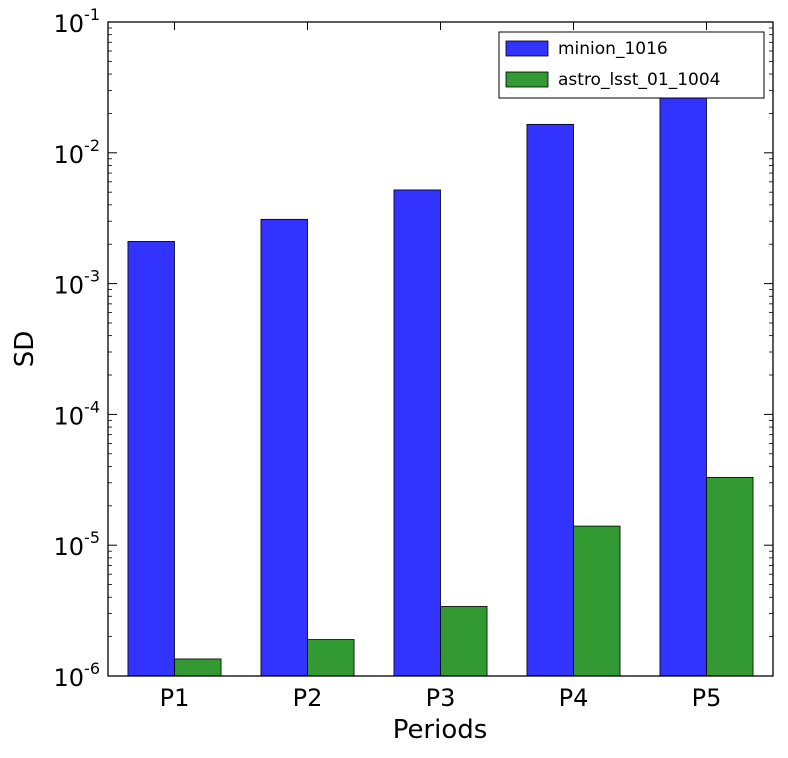  What do you see at coordinates (77, 21) in the screenshot?
I see `y-tick-label: 10⁻¹` at bounding box center [77, 21].